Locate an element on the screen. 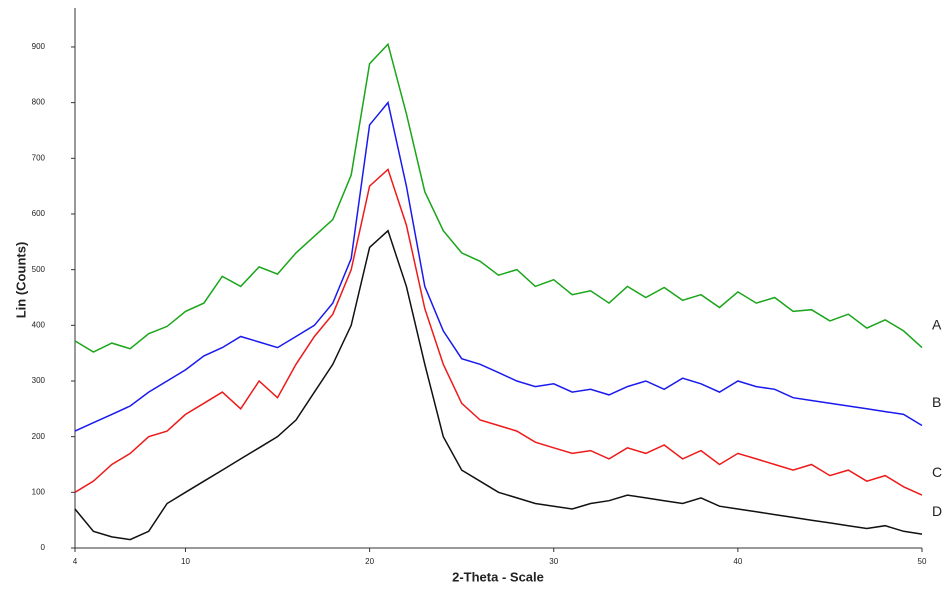  y-tick-label: 800 is located at coordinates (39, 102).